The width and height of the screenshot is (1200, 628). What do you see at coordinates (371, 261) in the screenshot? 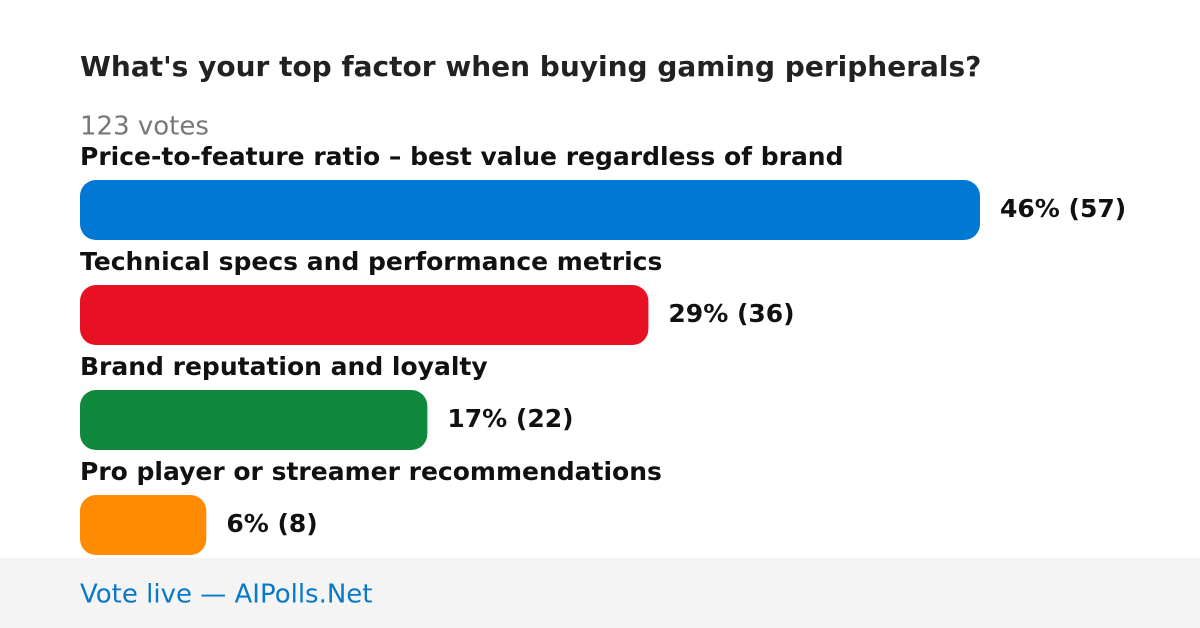
I see `option-label: Technical specs and performance metrics` at bounding box center [371, 261].